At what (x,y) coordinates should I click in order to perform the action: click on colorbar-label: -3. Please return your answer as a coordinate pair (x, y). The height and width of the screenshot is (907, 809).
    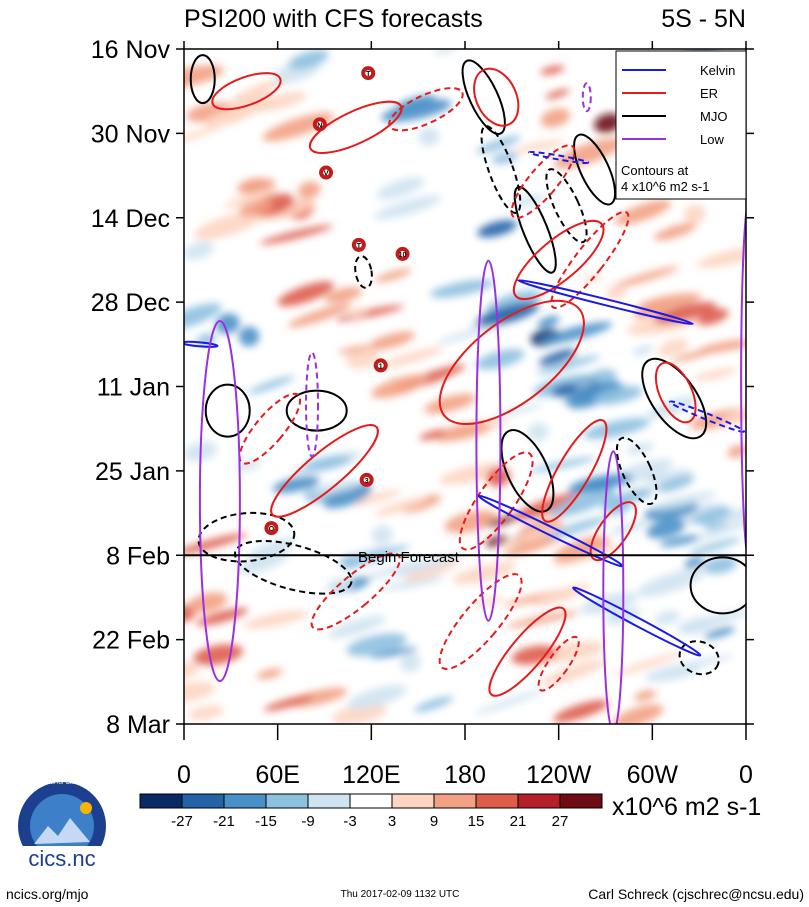
    Looking at the image, I should click on (349, 821).